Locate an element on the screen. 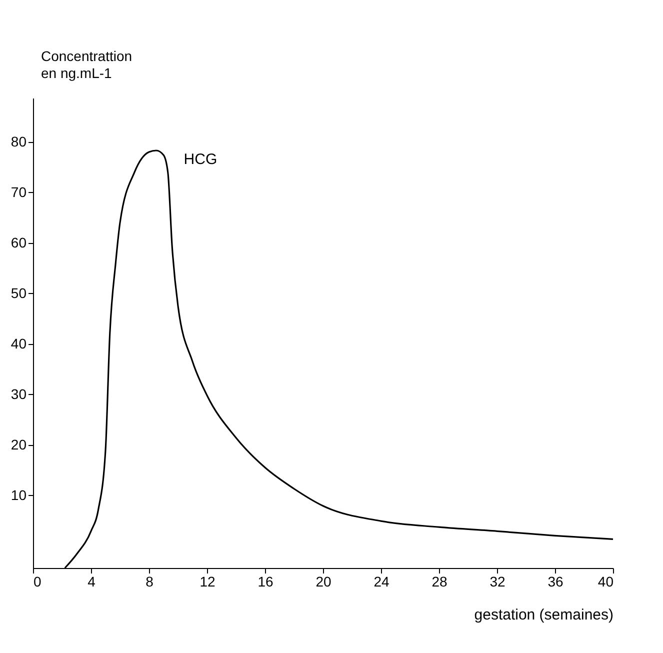 The image size is (663, 653). y-tick-label: 80 is located at coordinates (18, 141).